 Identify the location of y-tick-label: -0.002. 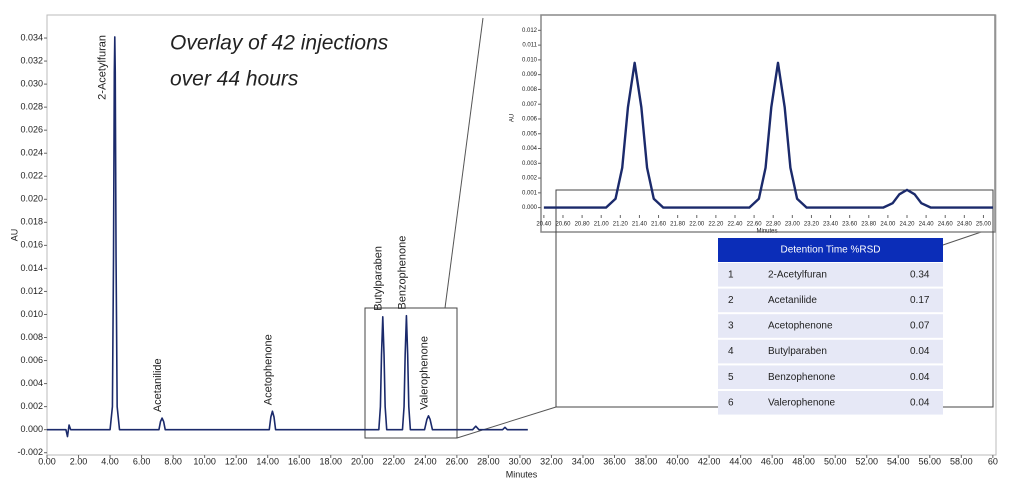
(30, 452).